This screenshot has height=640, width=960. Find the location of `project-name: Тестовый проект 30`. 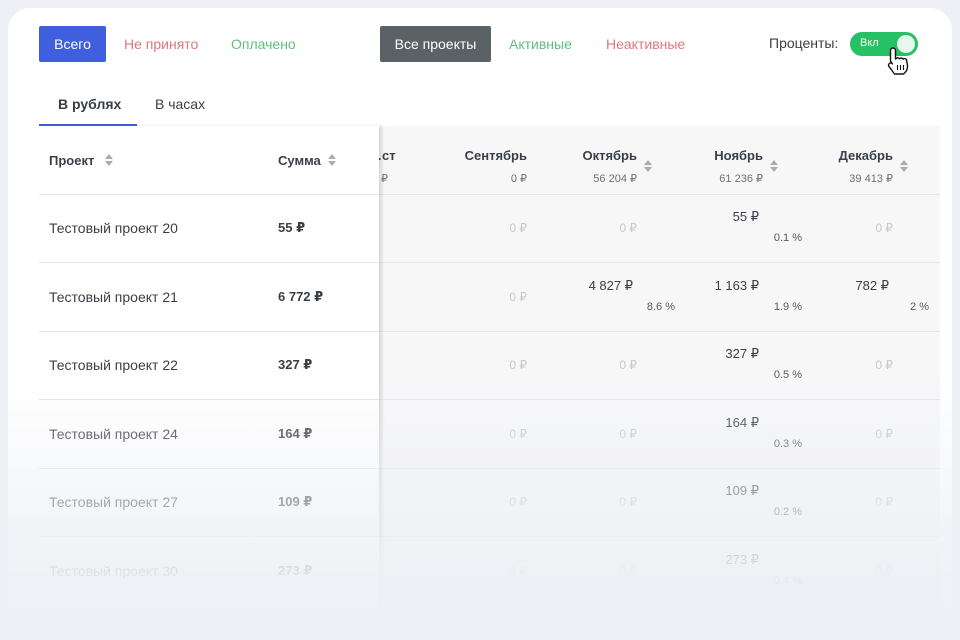

project-name: Тестовый проект 30 is located at coordinates (113, 570).